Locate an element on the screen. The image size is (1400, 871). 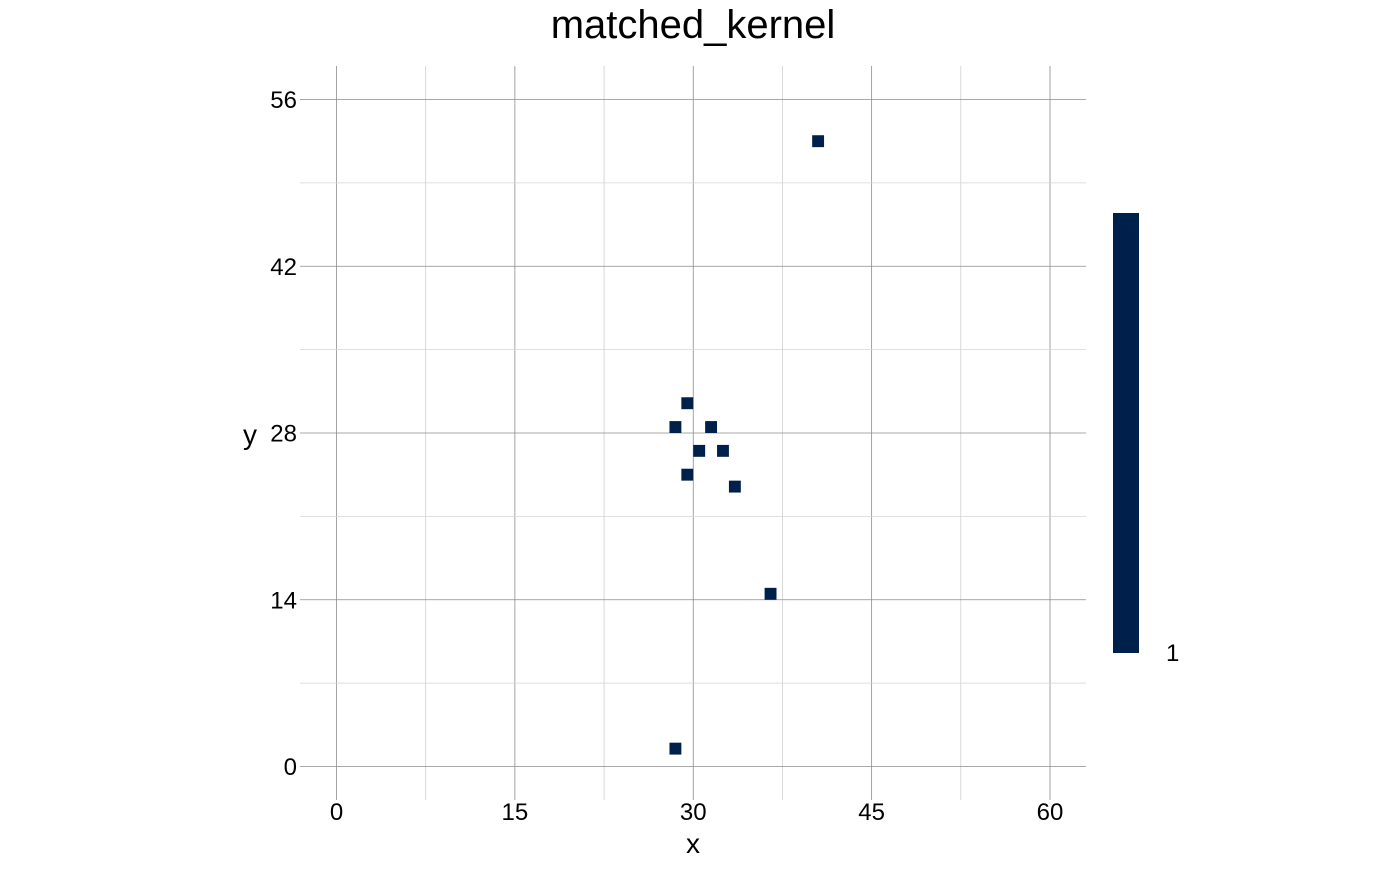
colorbar-tick-label: 1 is located at coordinates (1172, 653).